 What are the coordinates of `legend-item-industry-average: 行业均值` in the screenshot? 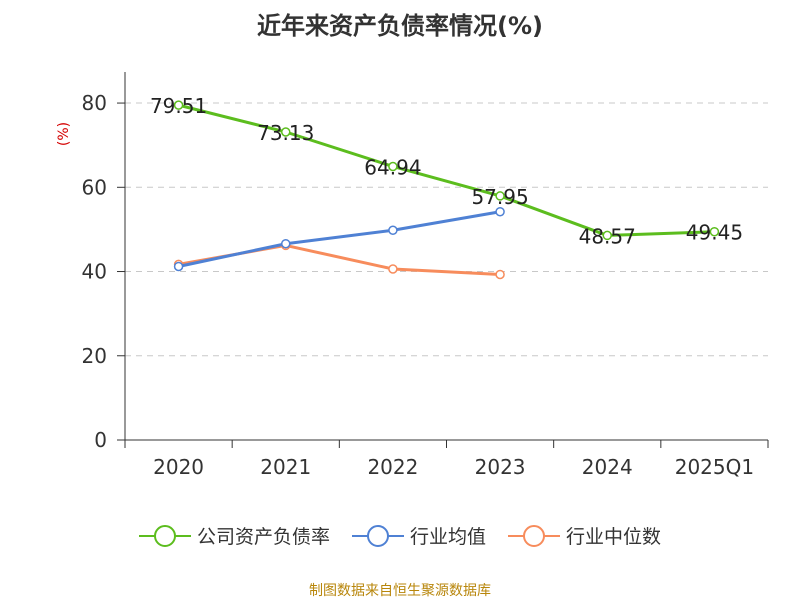 It's located at (418, 535).